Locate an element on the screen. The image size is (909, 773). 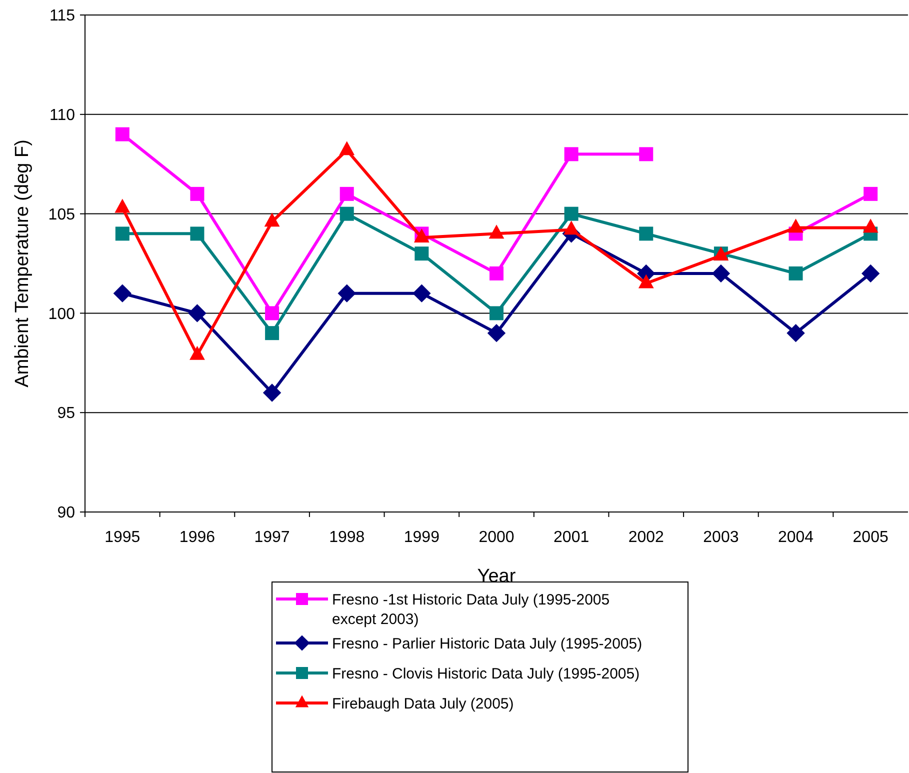
x-tick-label: 1997 is located at coordinates (272, 537).